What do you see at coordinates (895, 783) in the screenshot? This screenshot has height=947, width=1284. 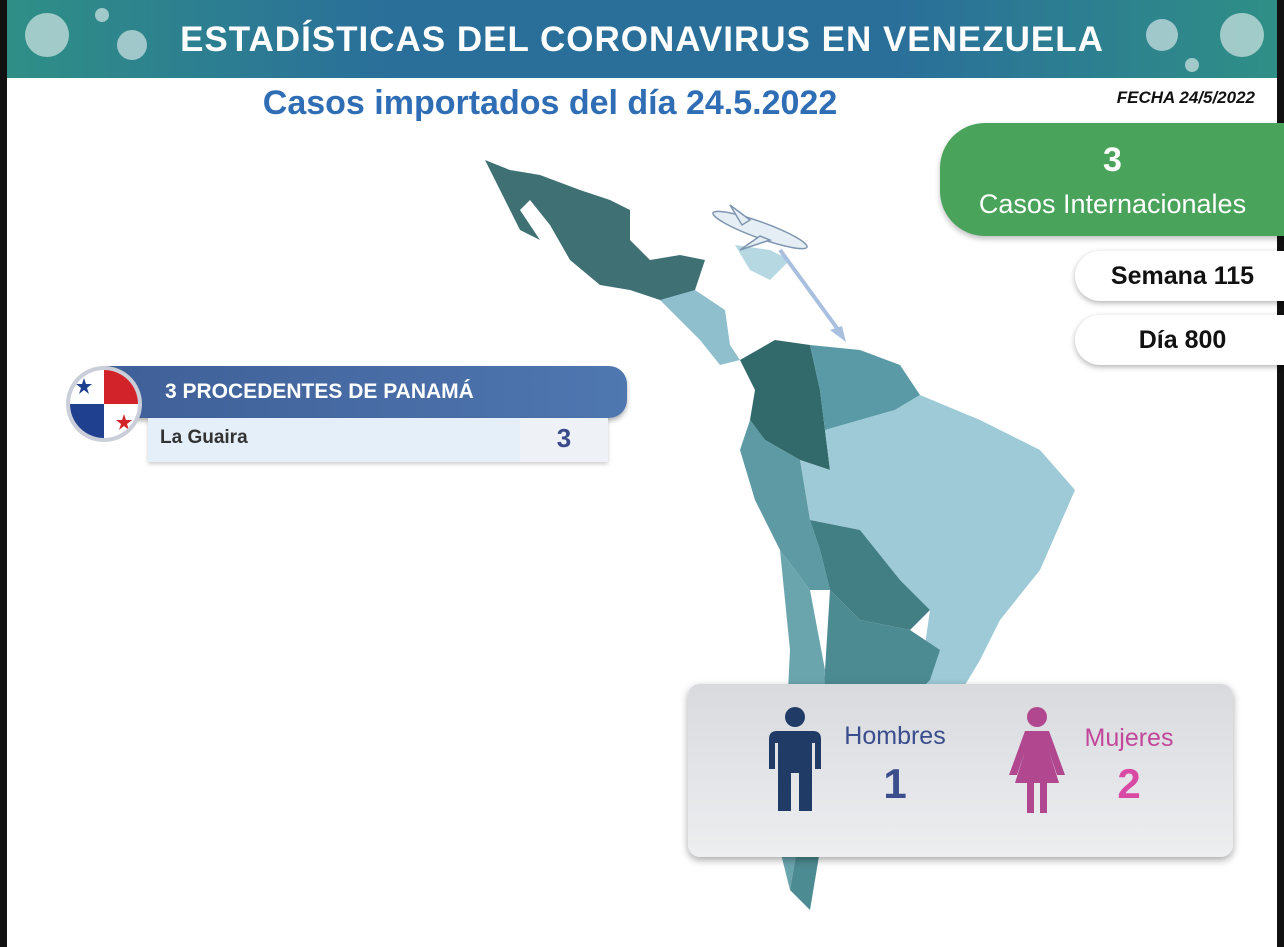 I see `men-value: 1` at bounding box center [895, 783].